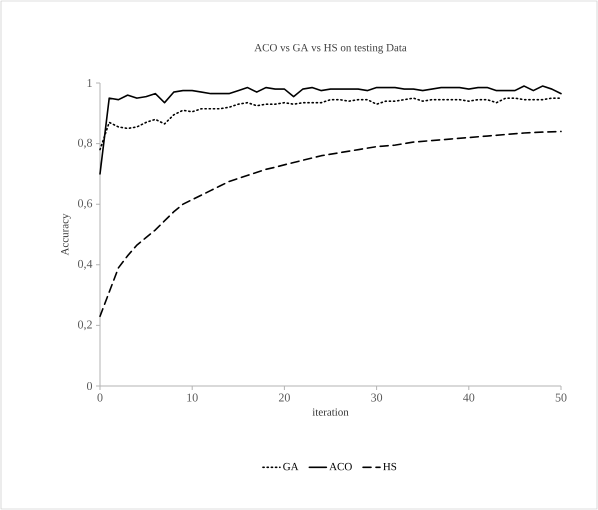 The width and height of the screenshot is (598, 510). I want to click on y-tick-label: 0,6, so click(85, 204).